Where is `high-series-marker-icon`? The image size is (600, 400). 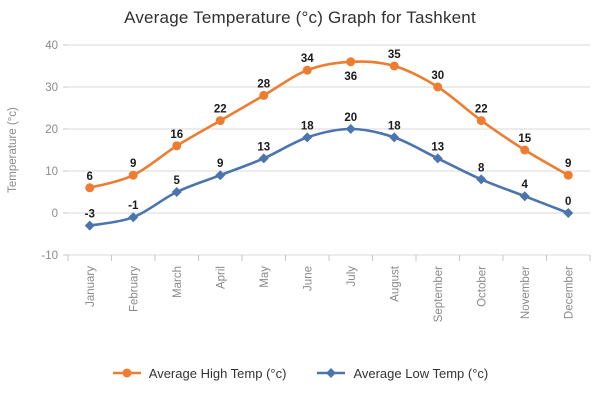 high-series-marker-icon is located at coordinates (126, 373).